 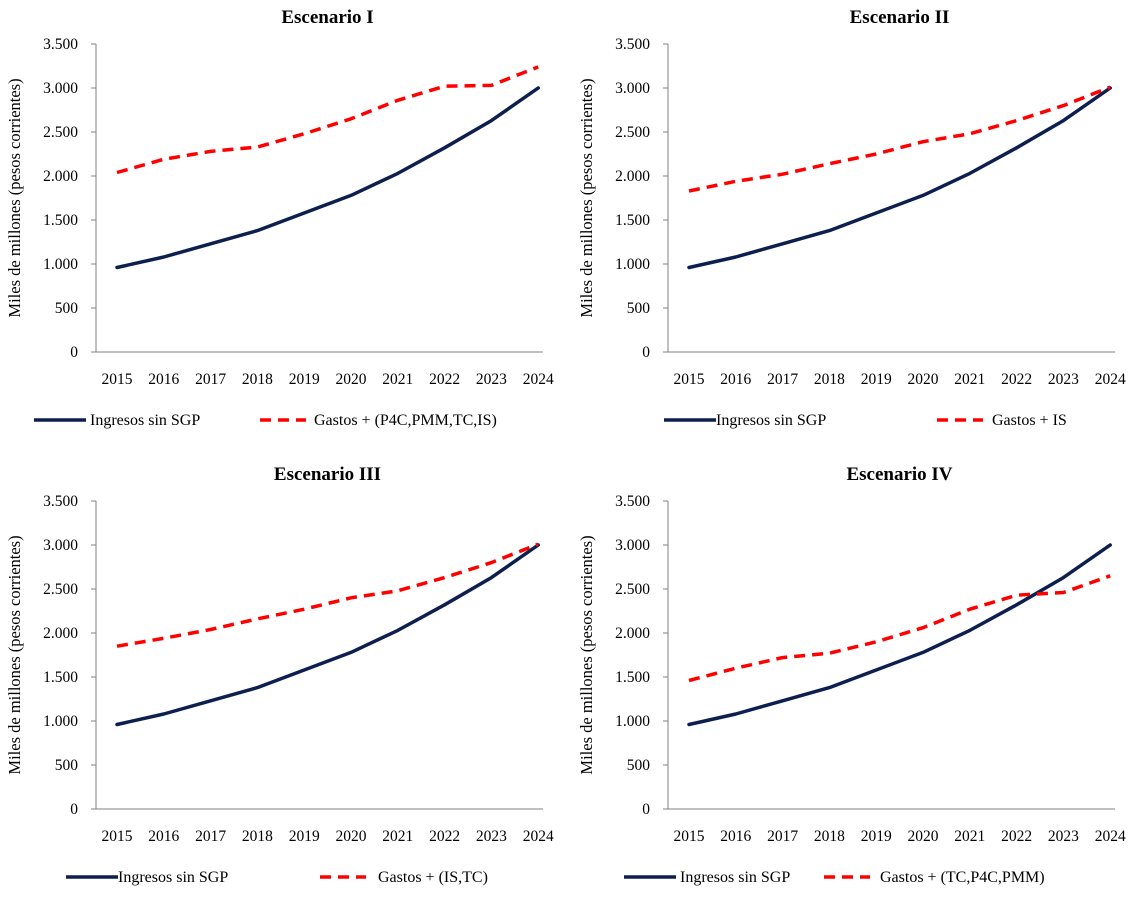 What do you see at coordinates (900, 17) in the screenshot?
I see `chart-title: Escenario II` at bounding box center [900, 17].